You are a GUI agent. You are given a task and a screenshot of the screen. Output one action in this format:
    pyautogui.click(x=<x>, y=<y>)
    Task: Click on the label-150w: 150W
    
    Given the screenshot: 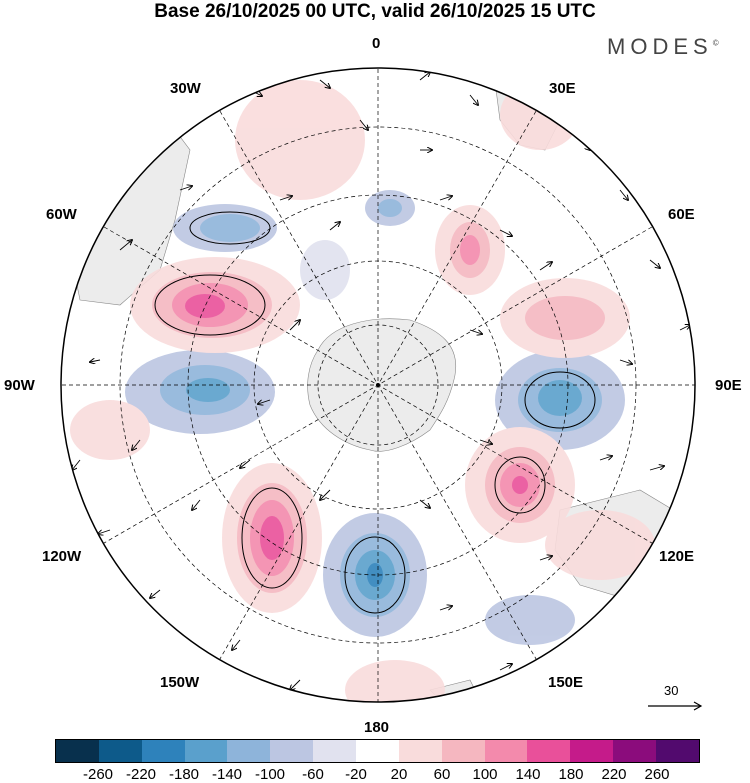 What is the action you would take?
    pyautogui.click(x=180, y=682)
    